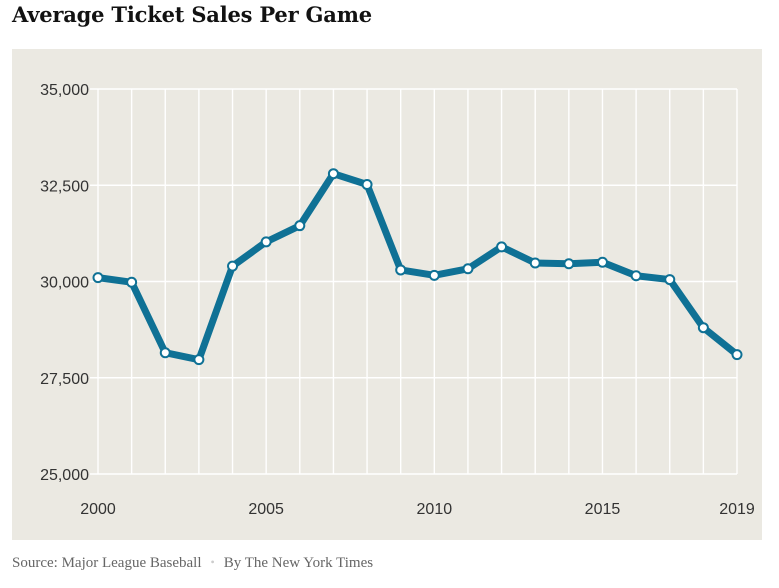 The width and height of the screenshot is (779, 588). I want to click on x-axis-tick-labels: 2000 2005 2010 2015 2019, so click(417, 509).